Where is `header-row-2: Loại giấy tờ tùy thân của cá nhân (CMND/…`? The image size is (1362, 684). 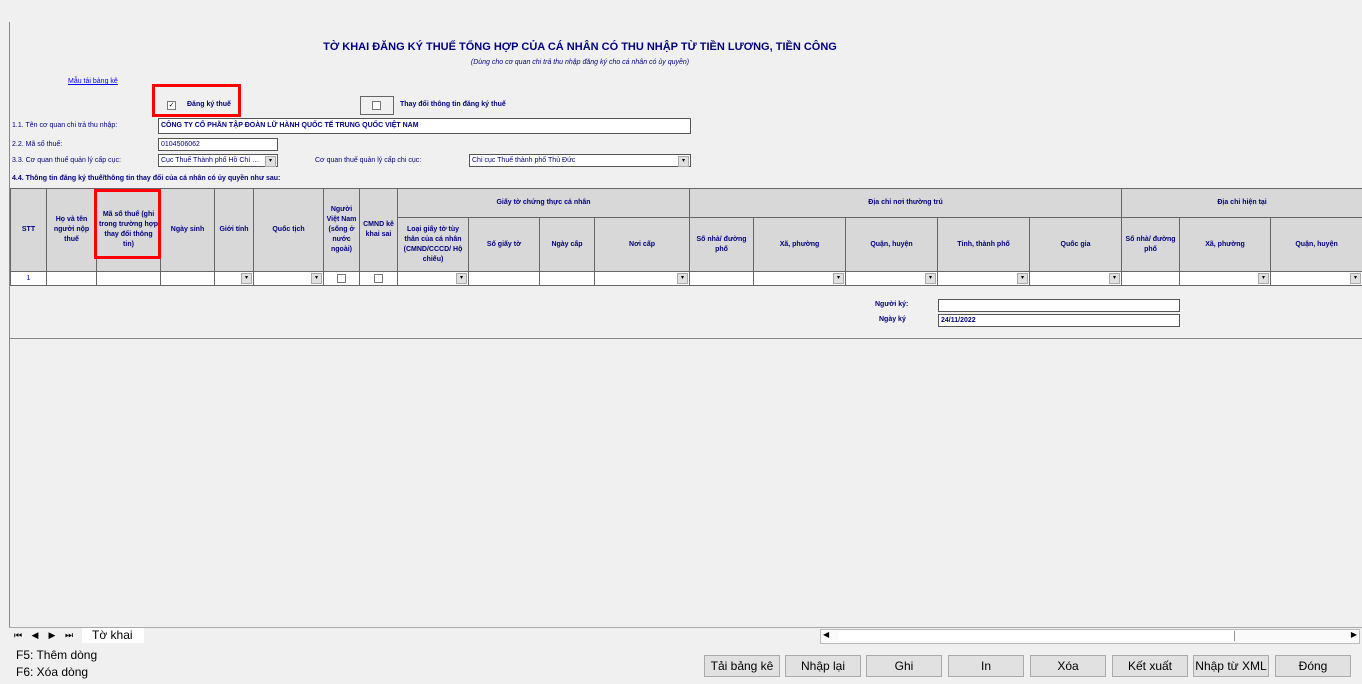
header-row-2: Loại giấy tờ tùy thân của cá nhân (CMND/… is located at coordinates (686, 244).